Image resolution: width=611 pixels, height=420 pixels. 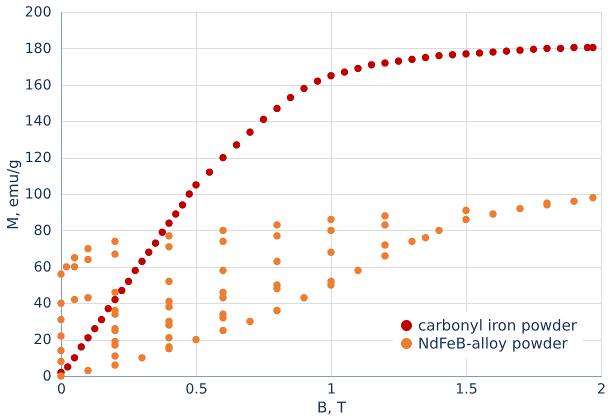 What do you see at coordinates (498, 325) in the screenshot?
I see `legend-label: carbonyl iron powder` at bounding box center [498, 325].